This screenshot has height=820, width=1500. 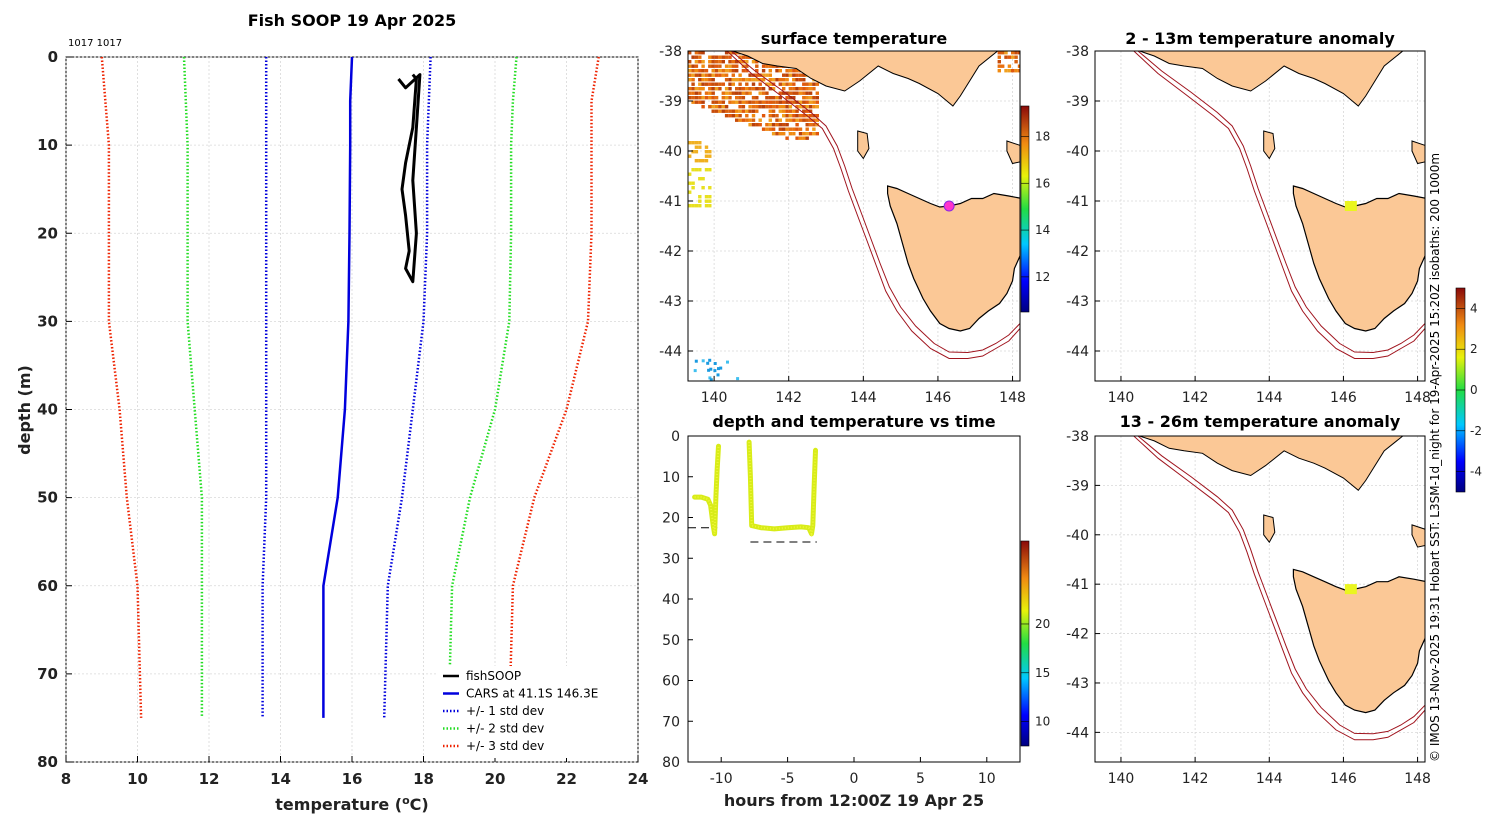 I want to click on cast-track-dots, so click(x=707, y=490).